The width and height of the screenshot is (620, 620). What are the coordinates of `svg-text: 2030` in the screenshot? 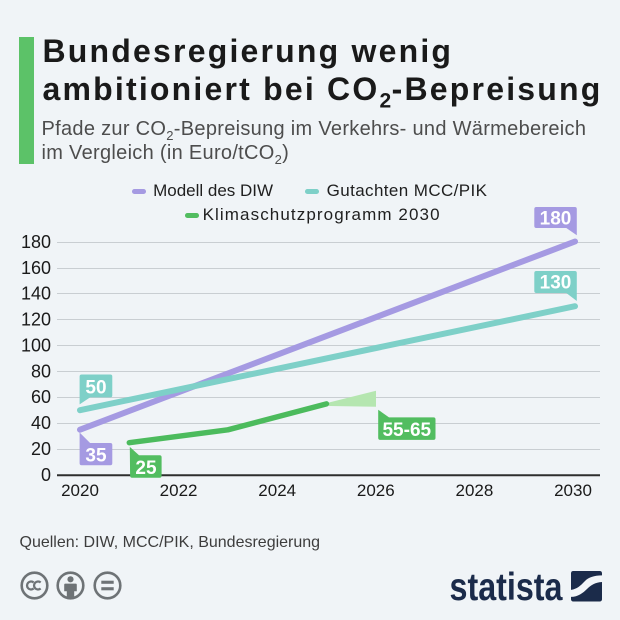 It's located at (573, 490).